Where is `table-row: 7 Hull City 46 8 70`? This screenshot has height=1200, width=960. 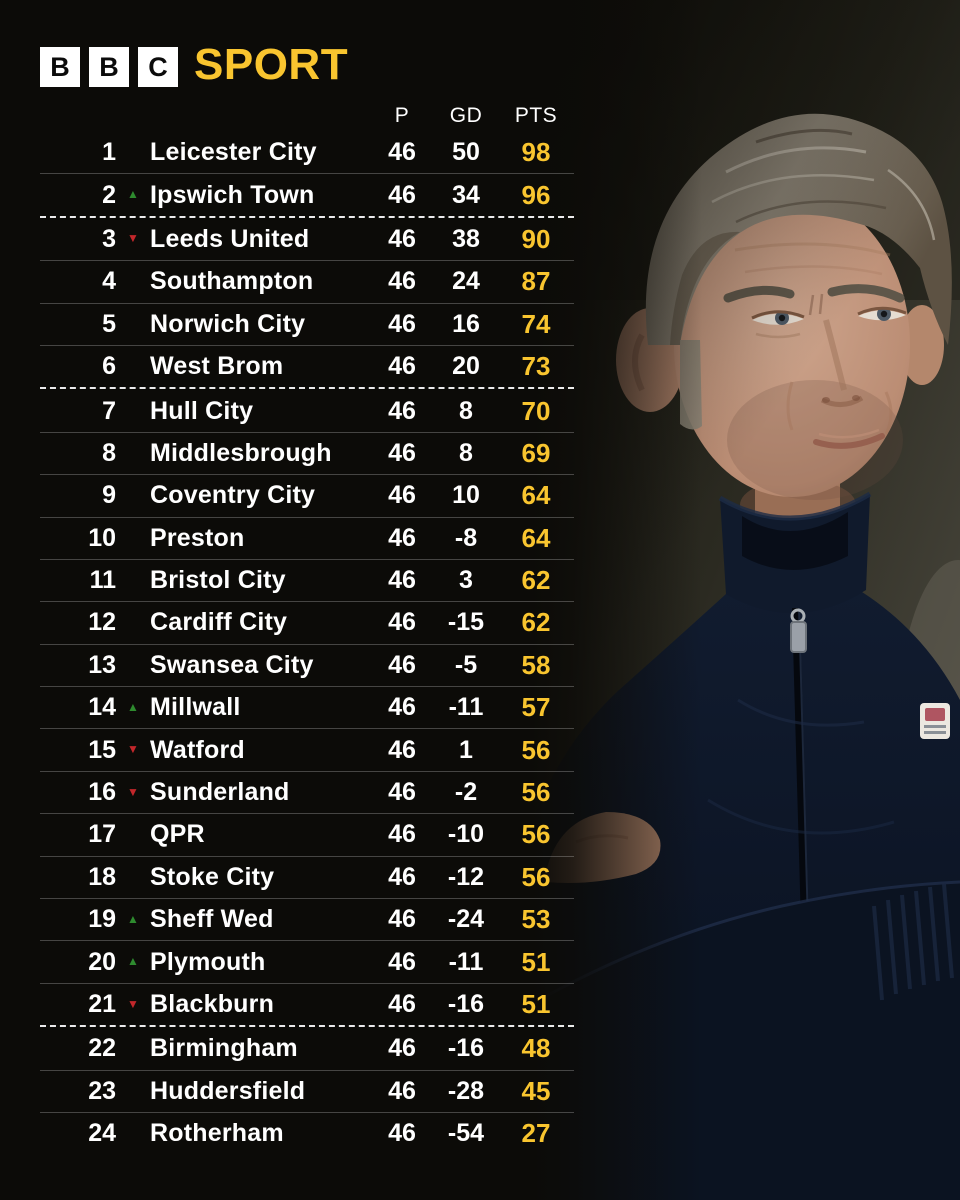
table-row: 7 Hull City 46 8 70 is located at coordinates (307, 410).